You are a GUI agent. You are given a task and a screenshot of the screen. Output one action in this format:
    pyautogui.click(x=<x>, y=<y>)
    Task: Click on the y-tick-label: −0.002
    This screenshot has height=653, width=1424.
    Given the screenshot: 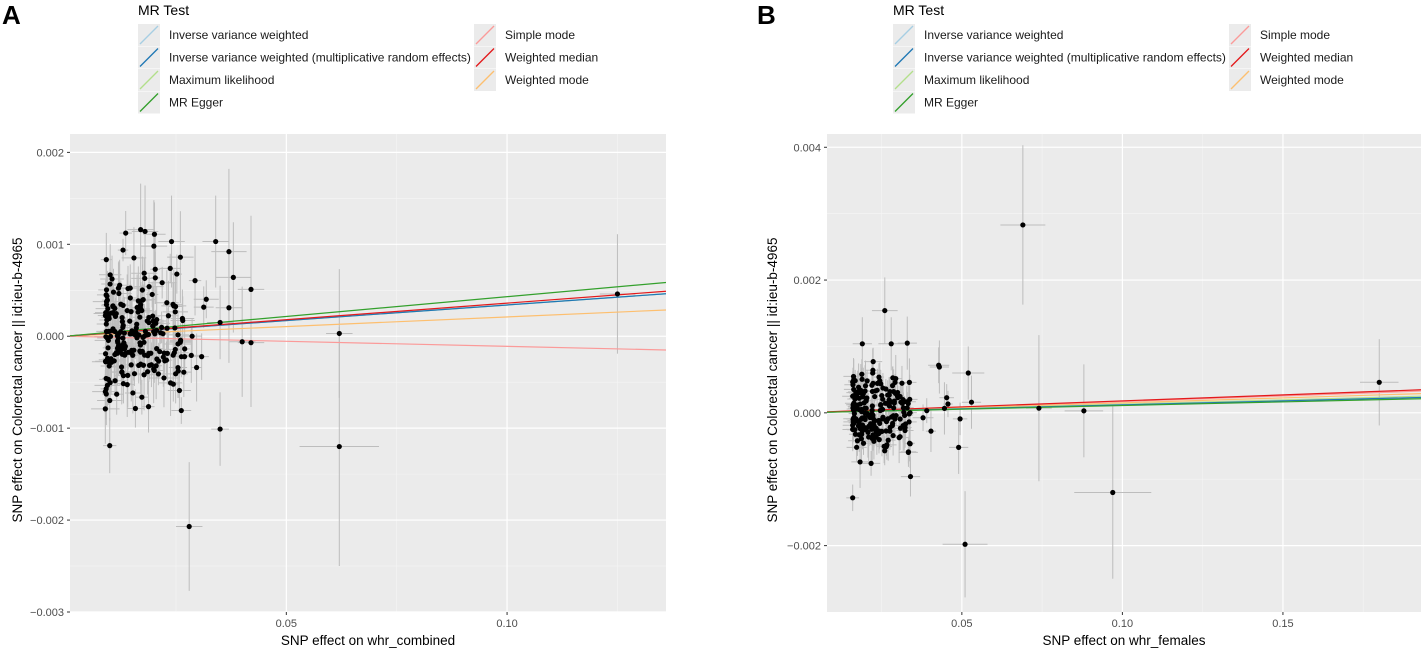 What is the action you would take?
    pyautogui.click(x=804, y=547)
    